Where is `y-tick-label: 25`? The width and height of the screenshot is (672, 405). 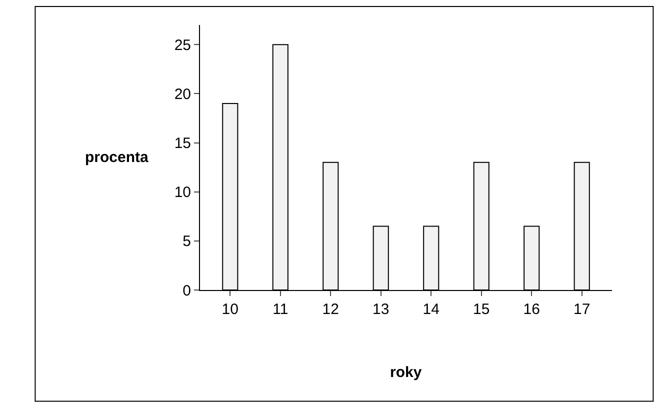
y-tick-label: 25 is located at coordinates (182, 45).